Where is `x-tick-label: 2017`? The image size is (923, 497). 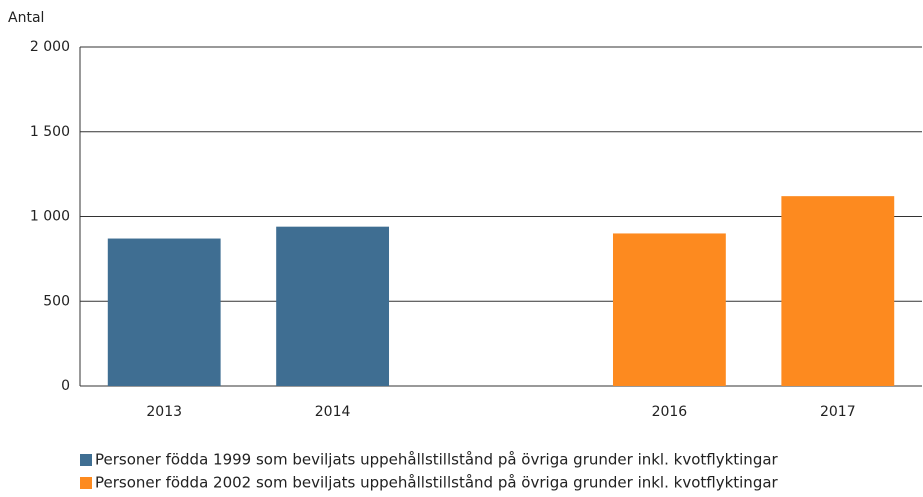 x-tick-label: 2017 is located at coordinates (838, 412).